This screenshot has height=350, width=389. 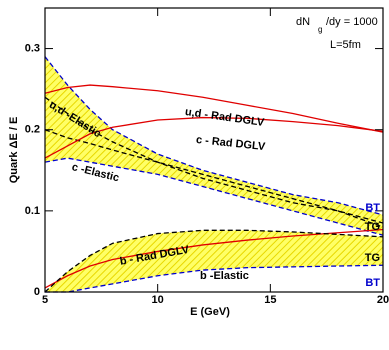 I want to click on annotation: L=5fm, so click(x=345, y=45).